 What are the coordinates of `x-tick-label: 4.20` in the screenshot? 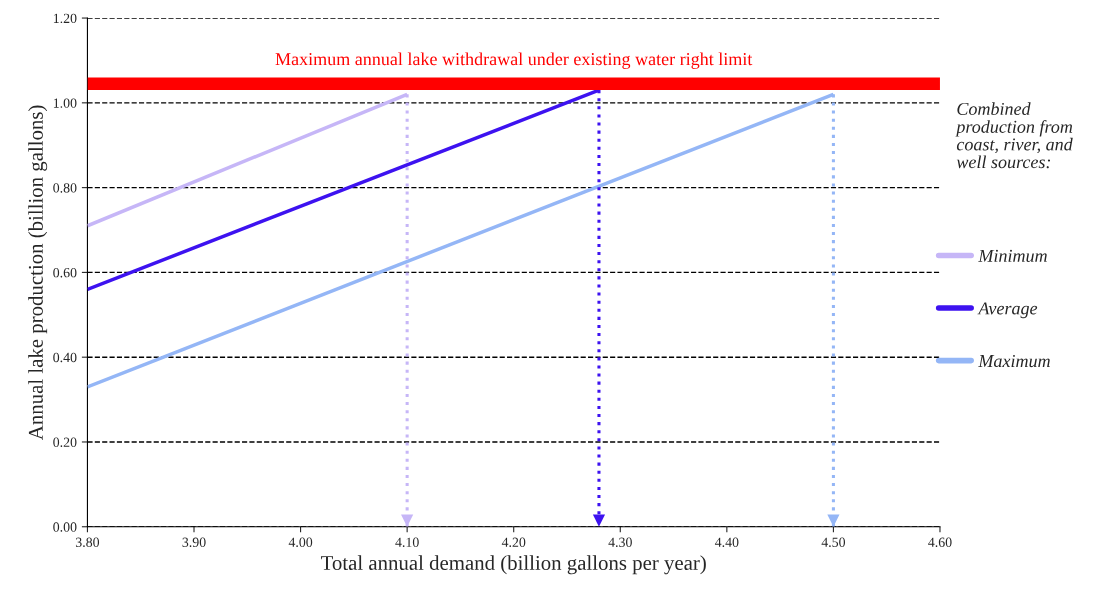 It's located at (513, 542).